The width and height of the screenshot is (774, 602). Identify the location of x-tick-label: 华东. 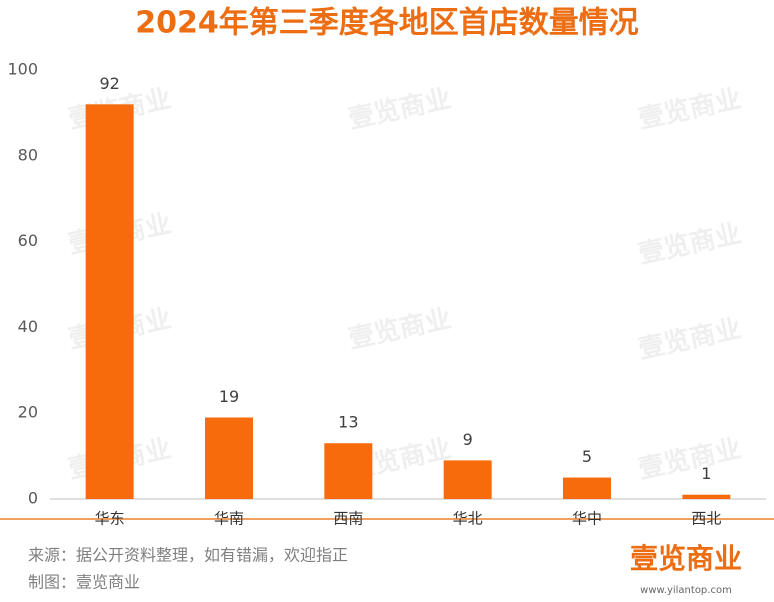
(110, 519).